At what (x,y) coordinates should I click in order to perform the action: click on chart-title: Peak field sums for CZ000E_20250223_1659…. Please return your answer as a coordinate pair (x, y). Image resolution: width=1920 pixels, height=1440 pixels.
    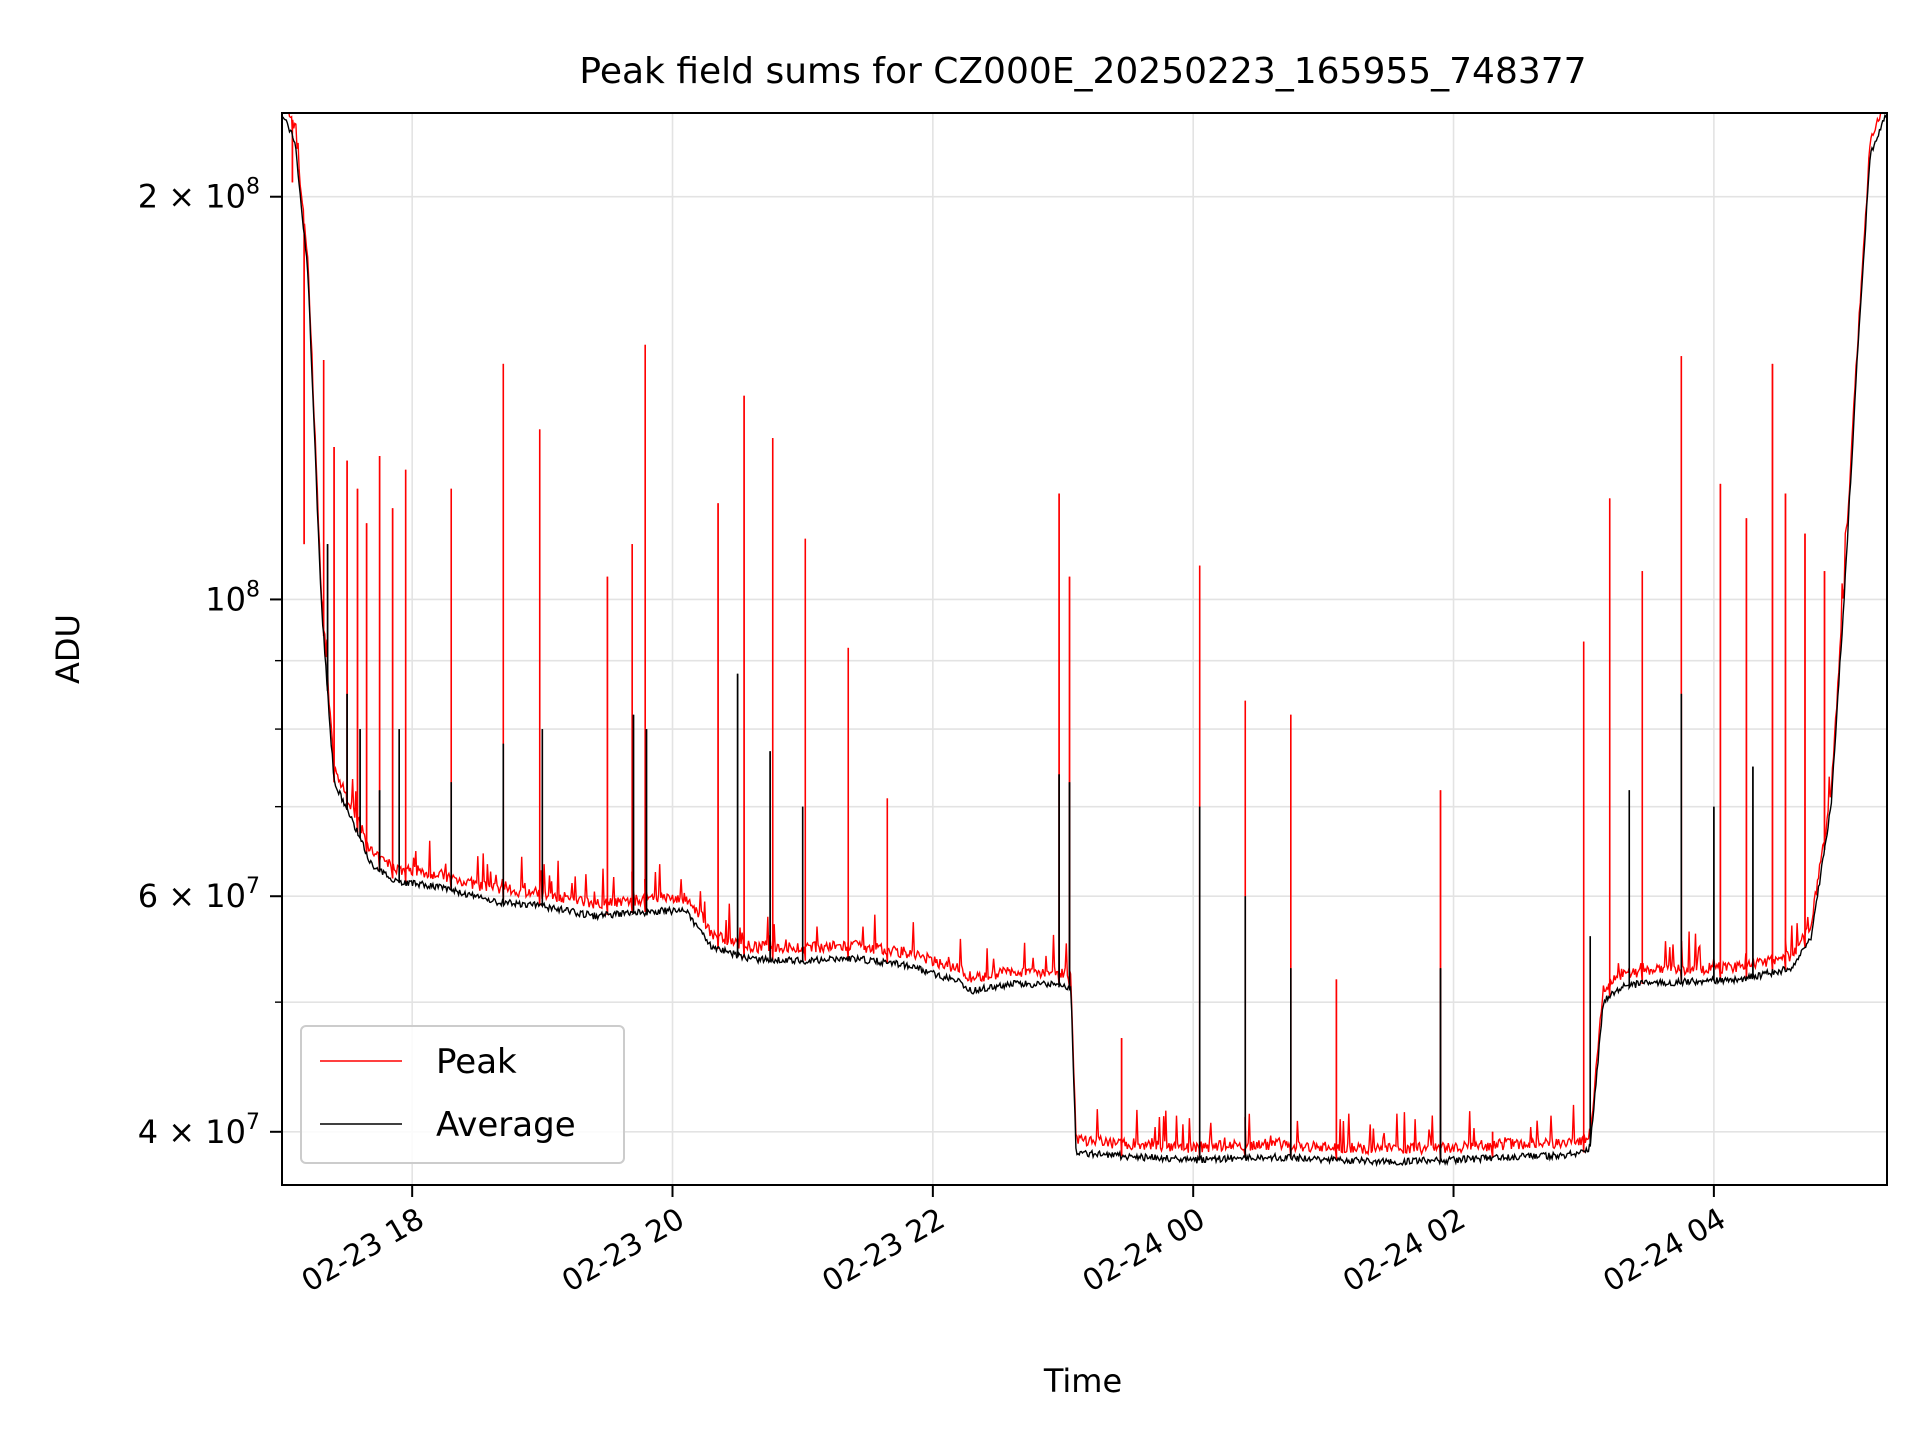
    Looking at the image, I should click on (1082, 71).